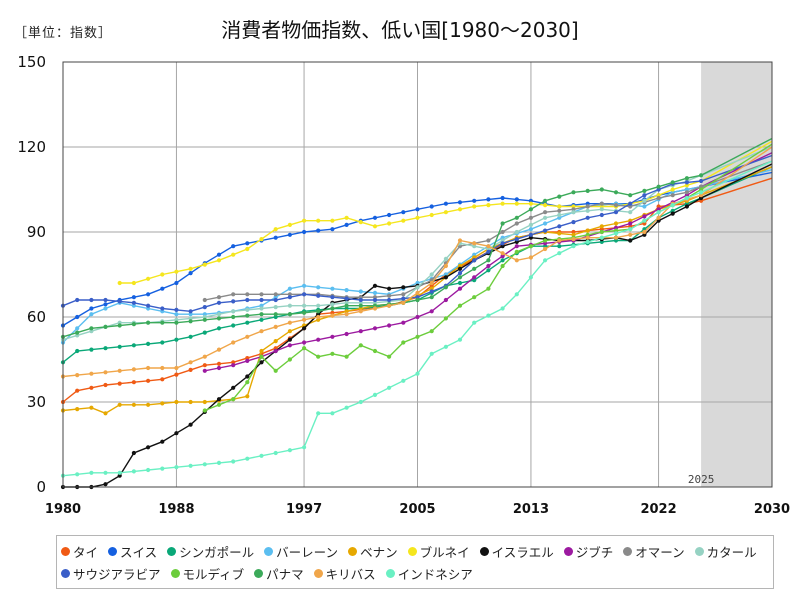 This screenshot has width=800, height=600. I want to click on y-tick-label: 30, so click(36, 402).